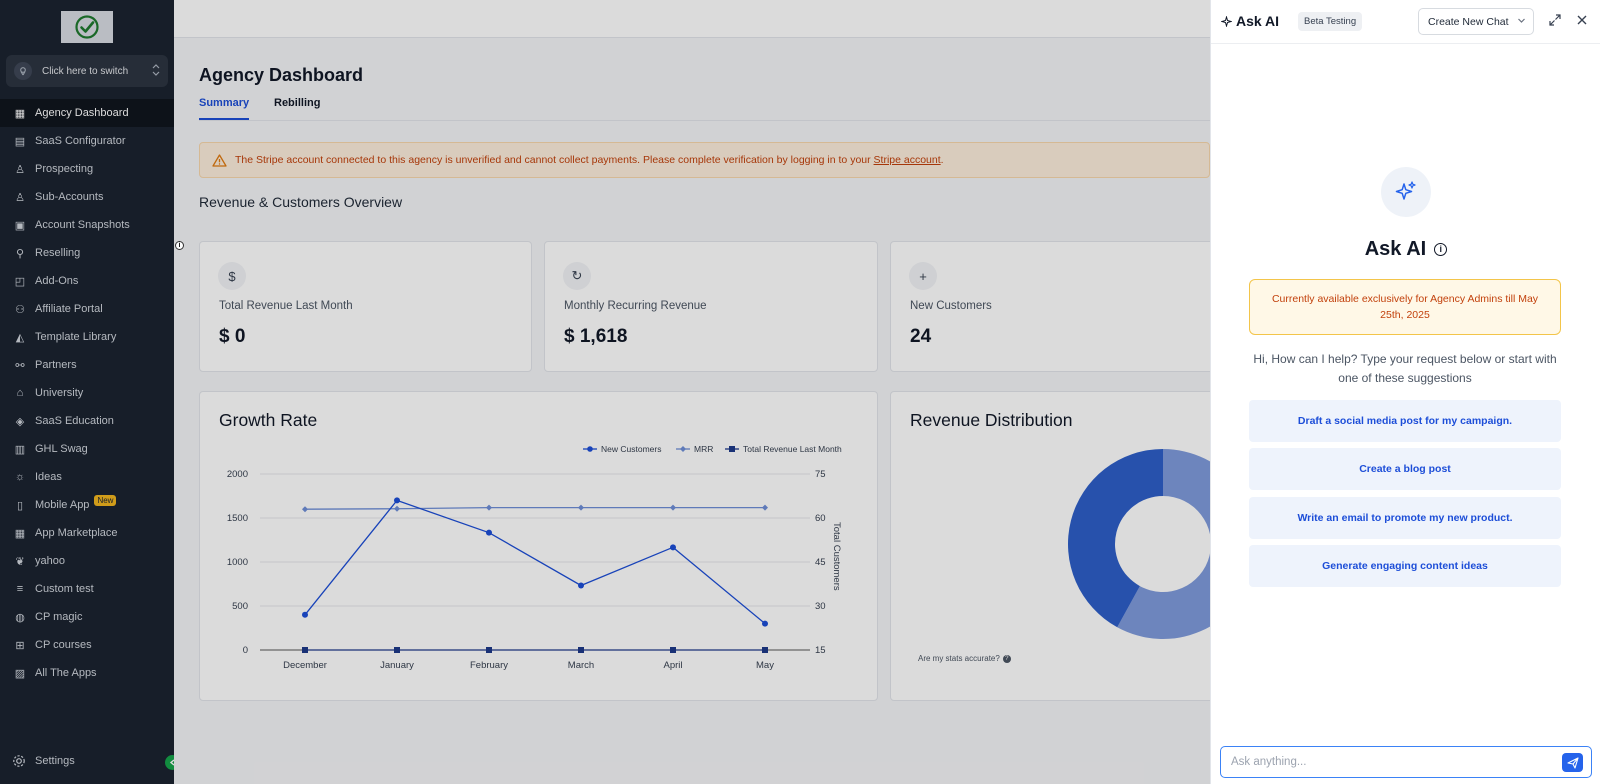  Describe the element at coordinates (1405, 469) in the screenshot. I see `suggestion-button: Create a blog post` at that location.